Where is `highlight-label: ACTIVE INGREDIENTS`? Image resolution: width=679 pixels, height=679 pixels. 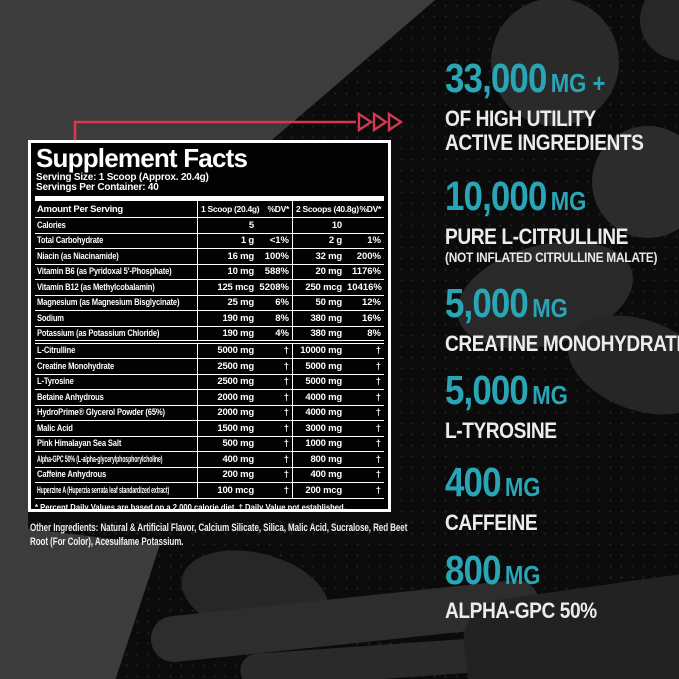 highlight-label: ACTIVE INGREDIENTS is located at coordinates (544, 142).